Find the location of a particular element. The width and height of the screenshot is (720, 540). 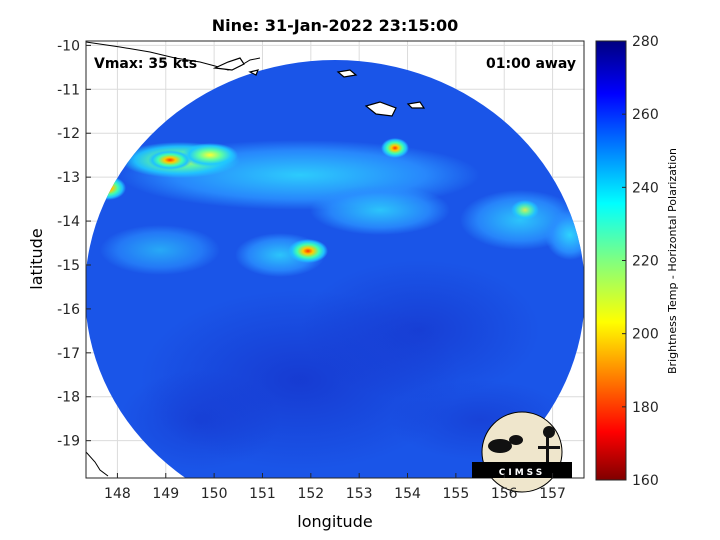

x-axis-label: longitude is located at coordinates (334, 521).